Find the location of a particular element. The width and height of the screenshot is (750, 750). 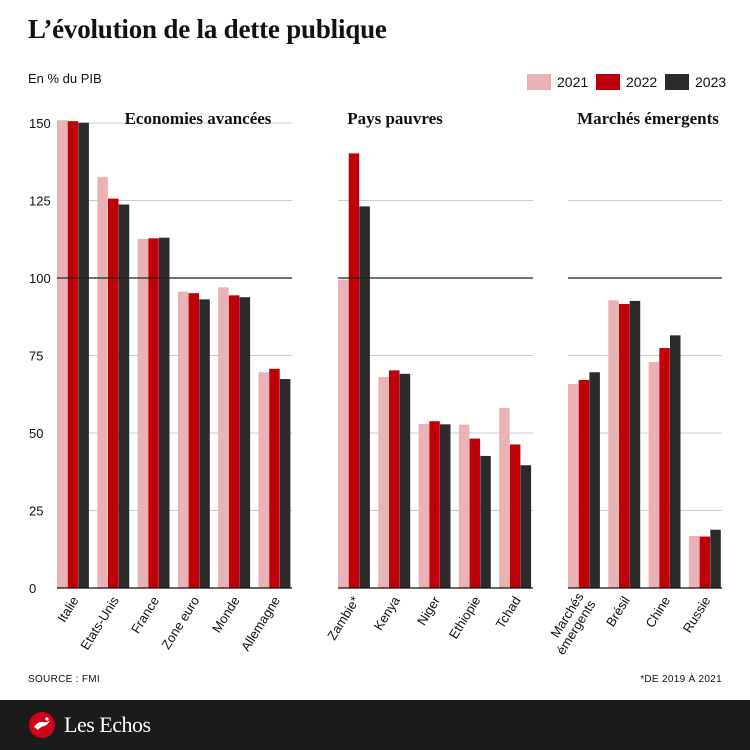

legend-label-2022: 2022 is located at coordinates (642, 82).